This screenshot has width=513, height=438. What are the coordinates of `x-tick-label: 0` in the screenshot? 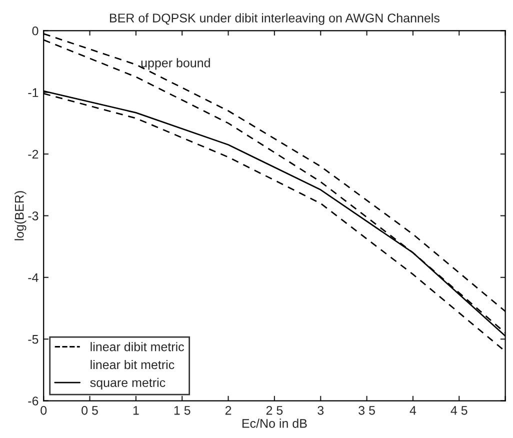 It's located at (43, 410).